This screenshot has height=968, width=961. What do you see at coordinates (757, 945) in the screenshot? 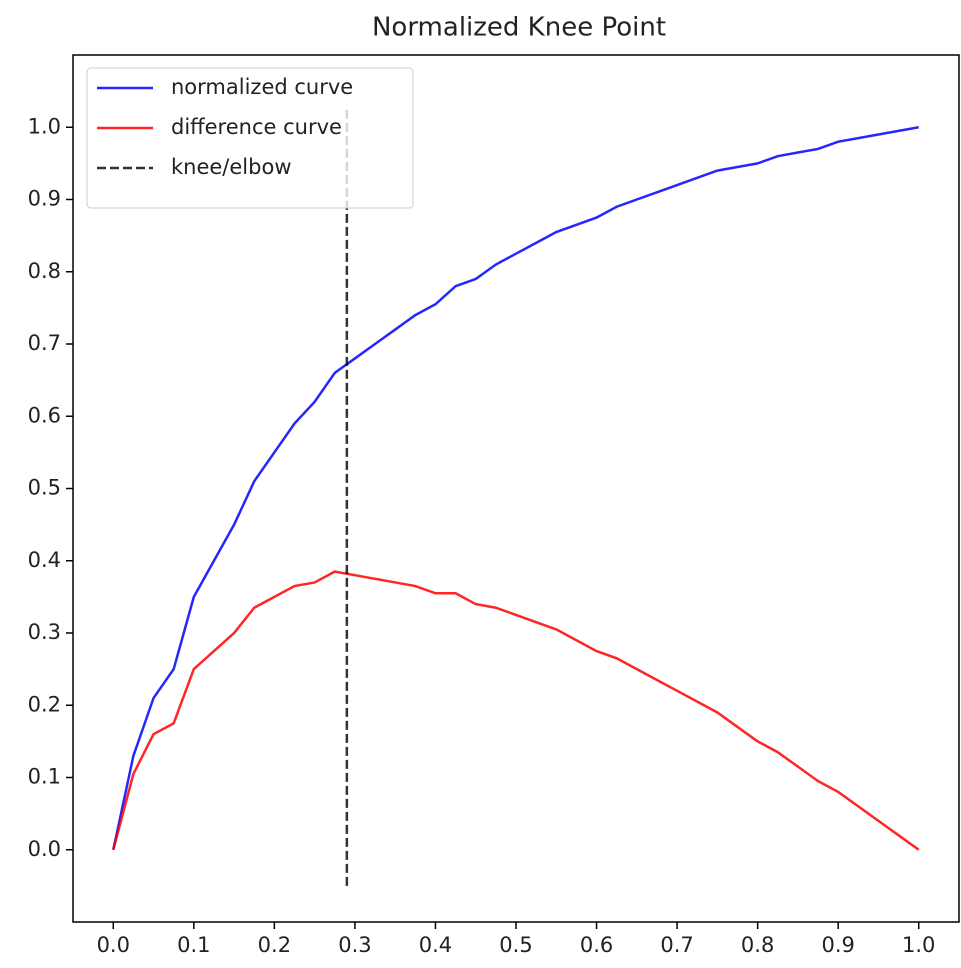
I see `x-tick-label: 0.8` at bounding box center [757, 945].